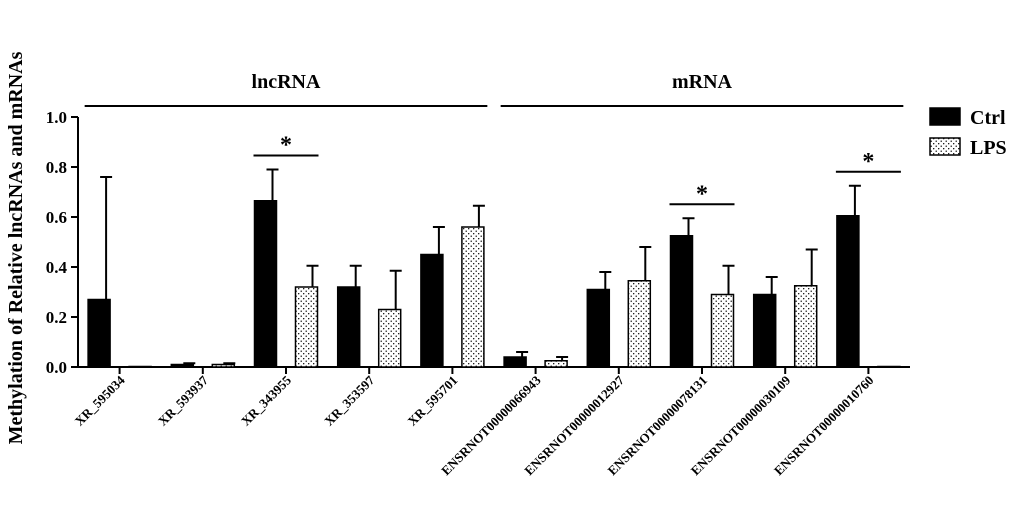 This screenshot has height=520, width=1020. Describe the element at coordinates (945, 116) in the screenshot. I see `legend-swatch-ctrl` at that location.